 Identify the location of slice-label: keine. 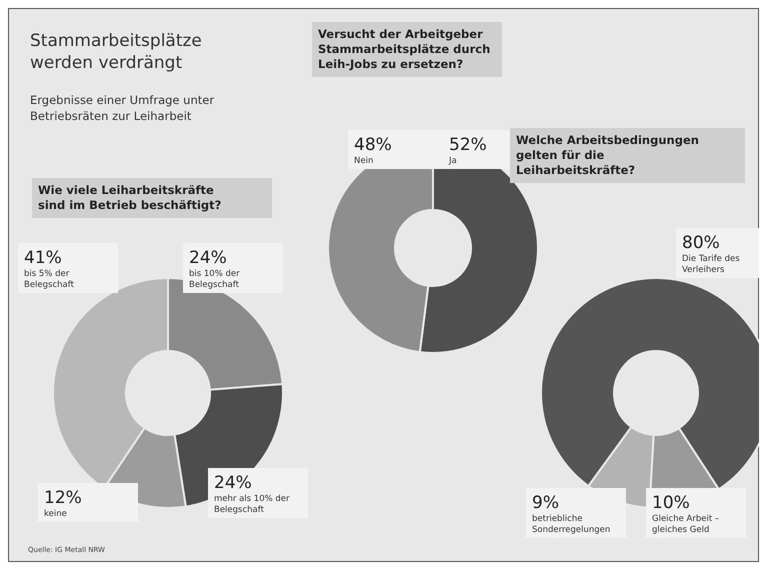
(55, 514).